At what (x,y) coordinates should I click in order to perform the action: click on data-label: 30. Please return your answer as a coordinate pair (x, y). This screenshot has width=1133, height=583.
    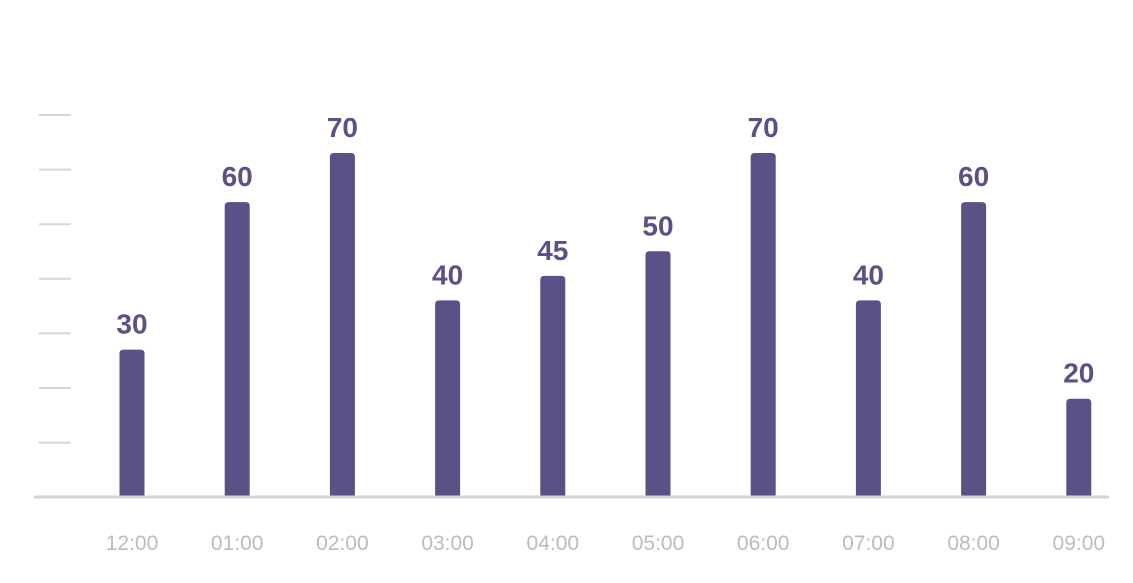
    Looking at the image, I should click on (131, 324).